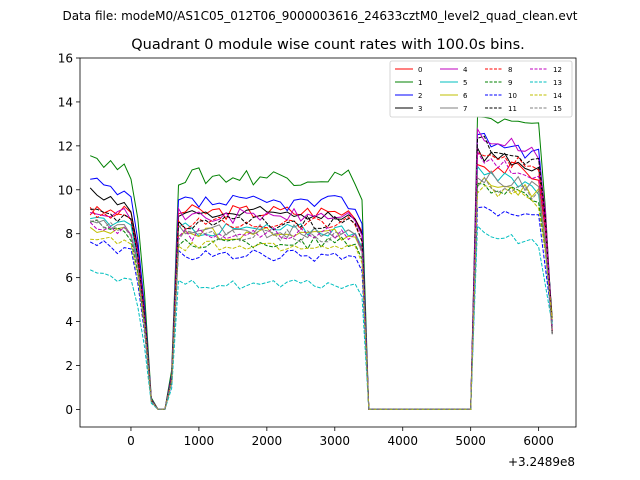 The height and width of the screenshot is (480, 640). What do you see at coordinates (420, 96) in the screenshot?
I see `legend-label: 2` at bounding box center [420, 96].